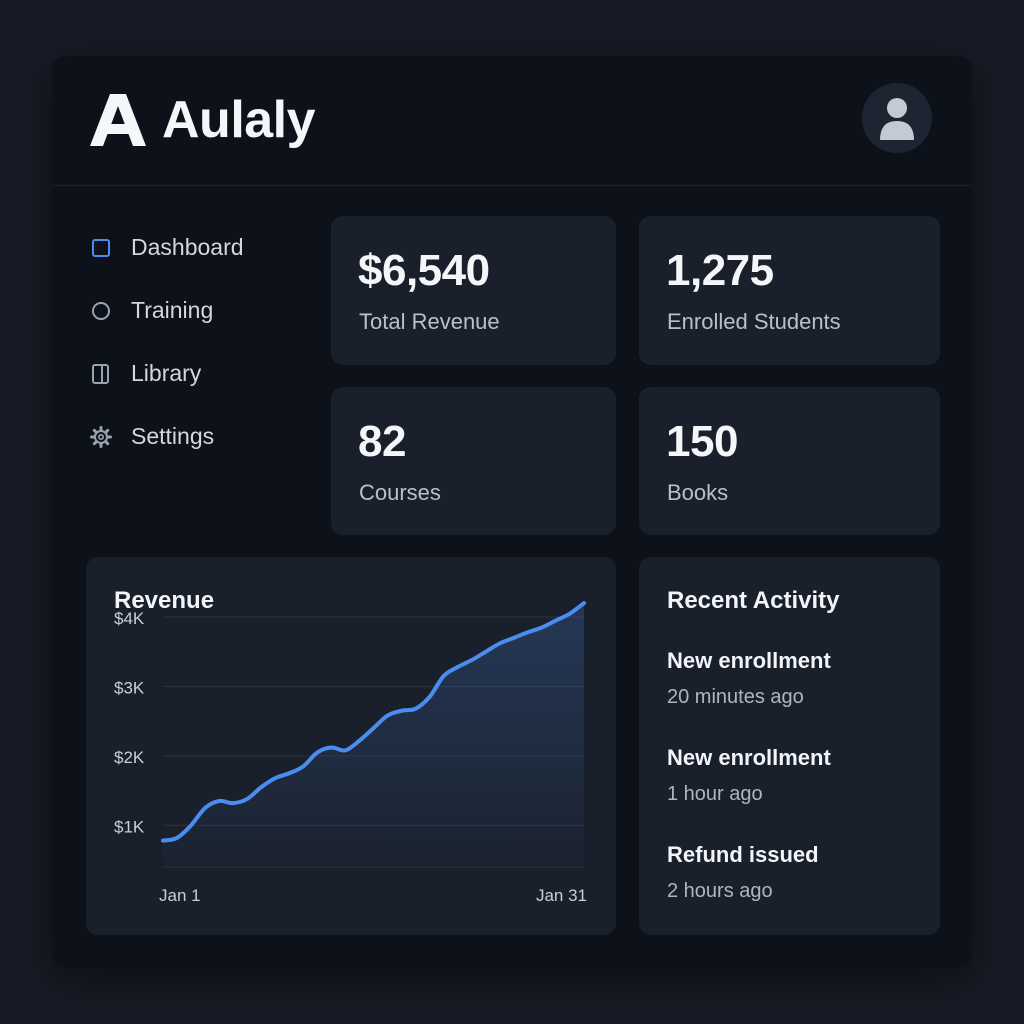  I want to click on aulaly-logo-icon, so click(118, 120).